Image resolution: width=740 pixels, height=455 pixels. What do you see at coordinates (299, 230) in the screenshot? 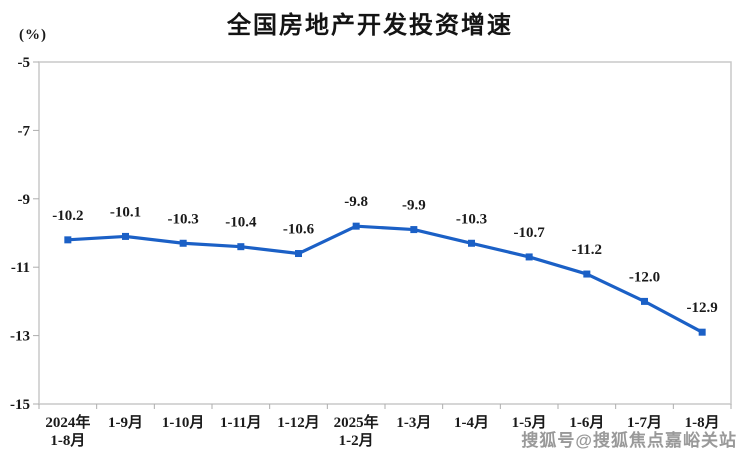
I see `data-point-label: -10.6` at bounding box center [299, 230].